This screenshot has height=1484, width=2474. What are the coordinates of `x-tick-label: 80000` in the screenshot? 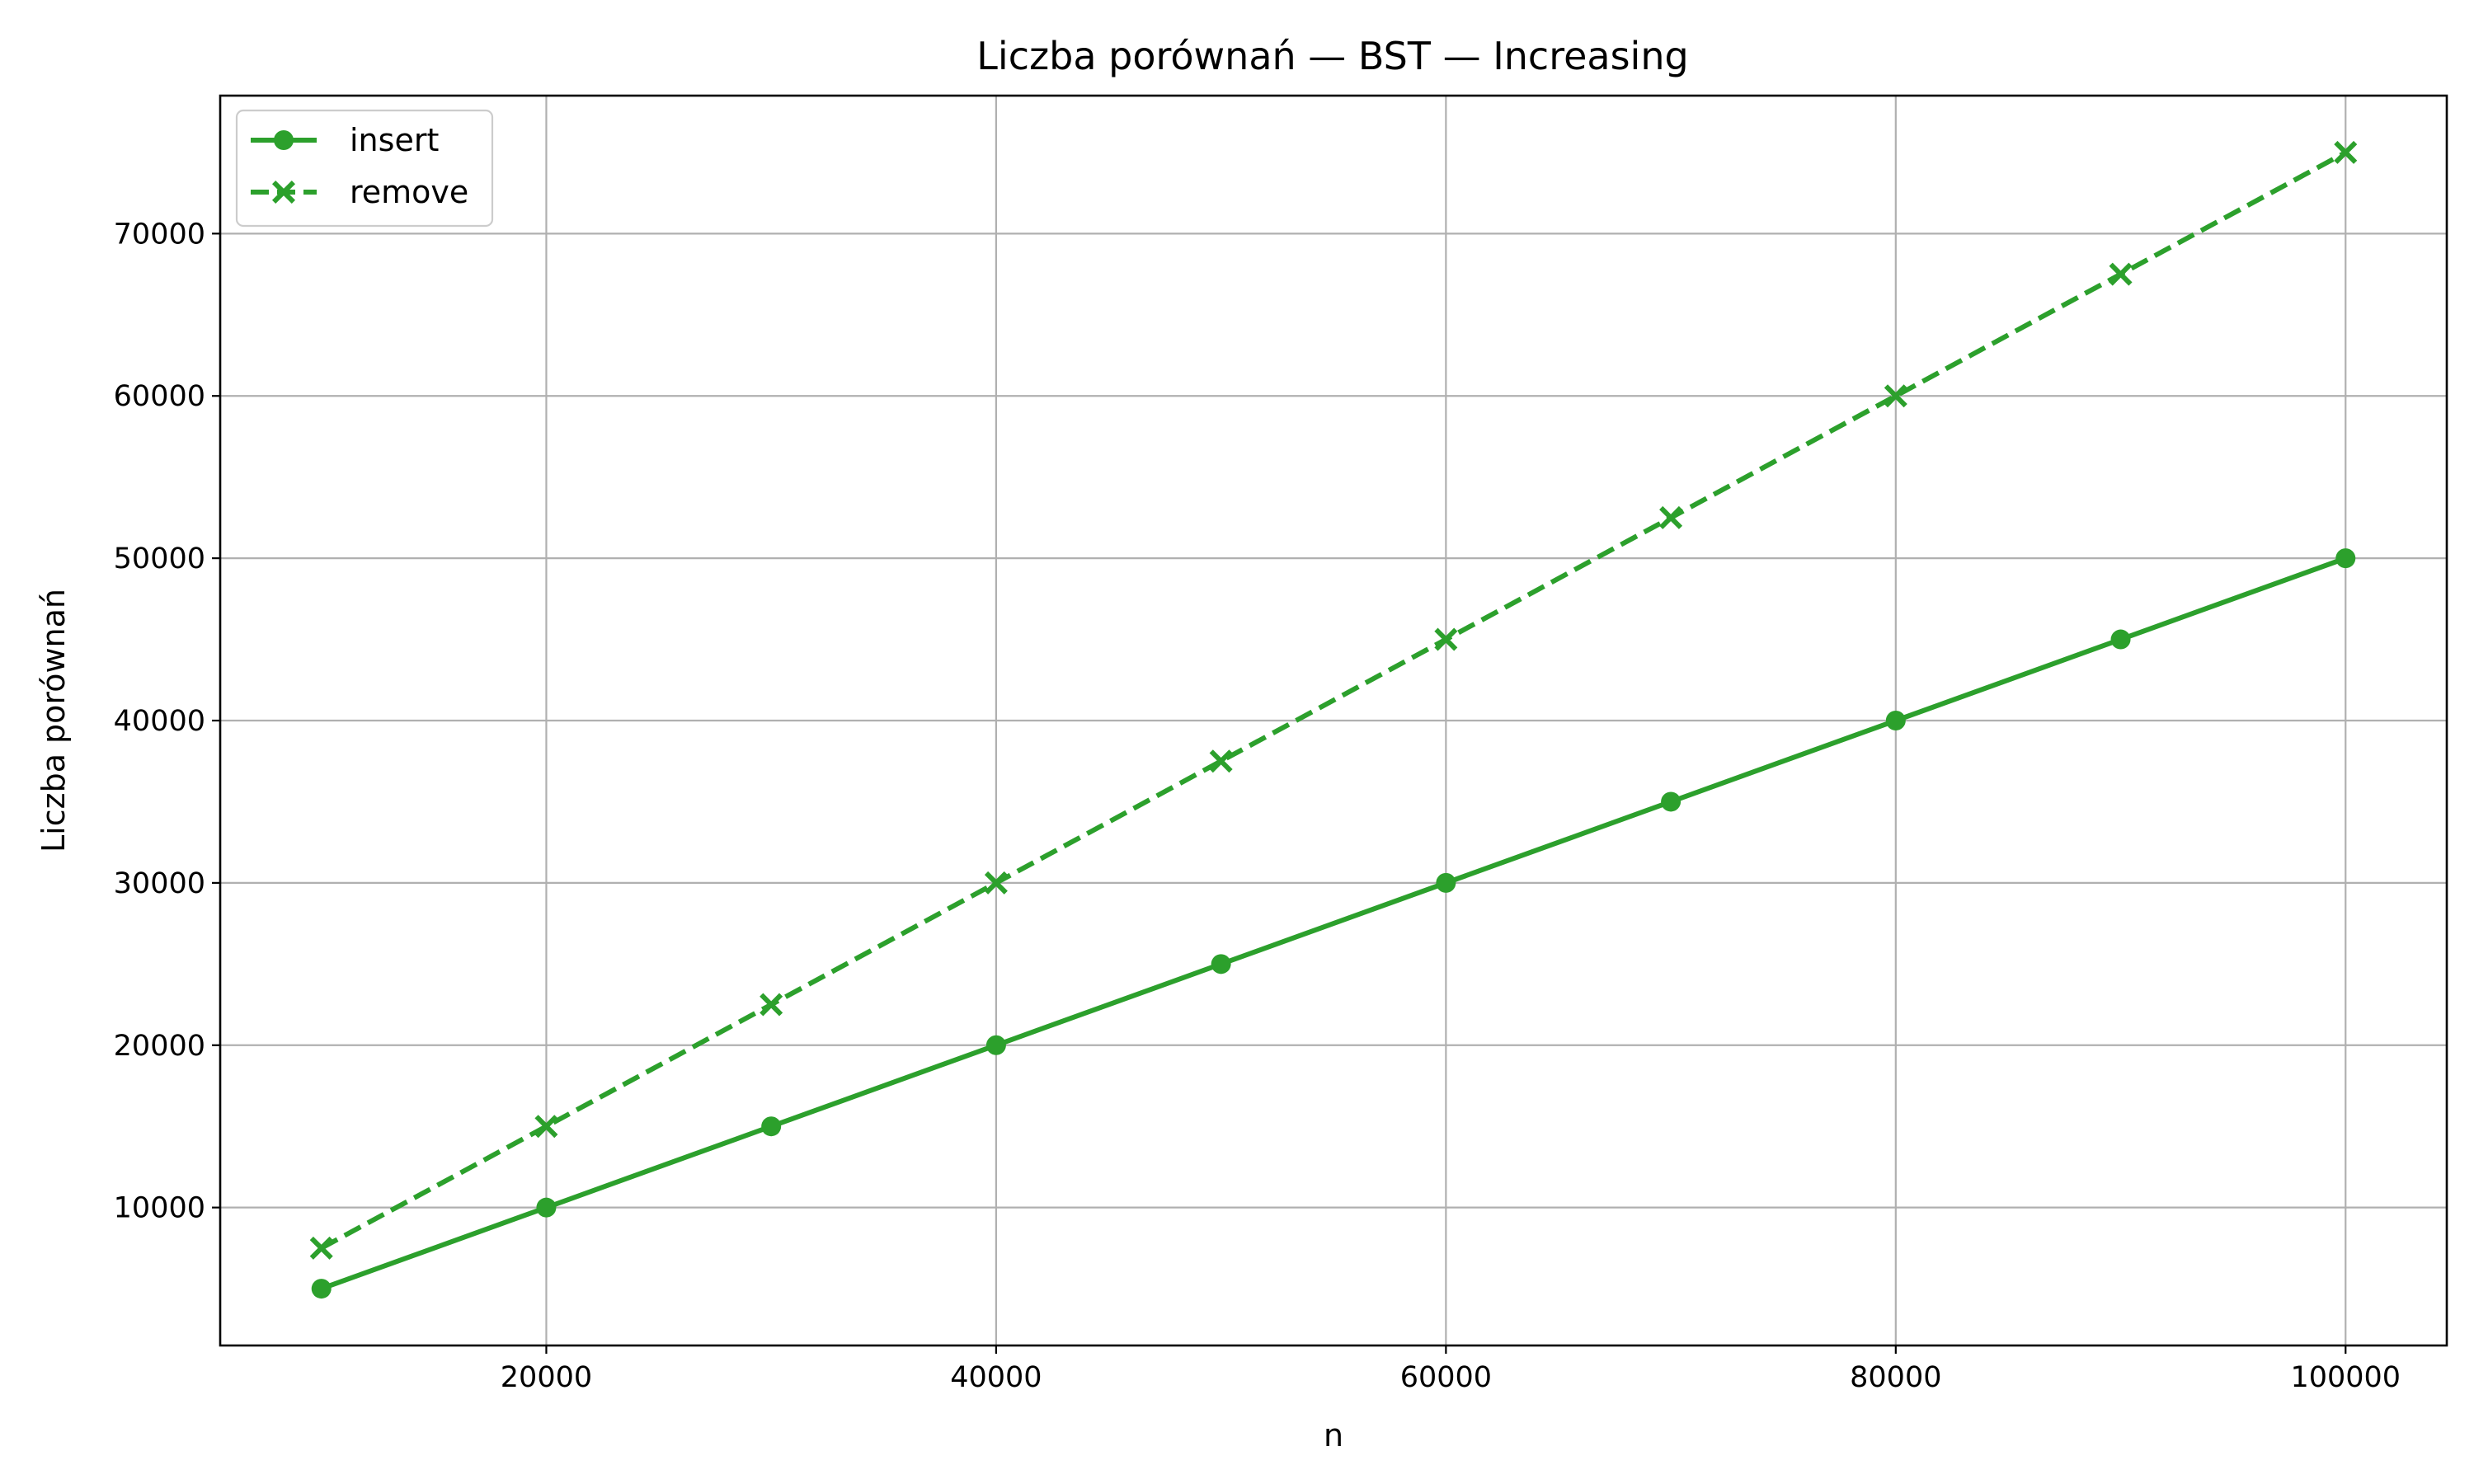 It's located at (1895, 1377).